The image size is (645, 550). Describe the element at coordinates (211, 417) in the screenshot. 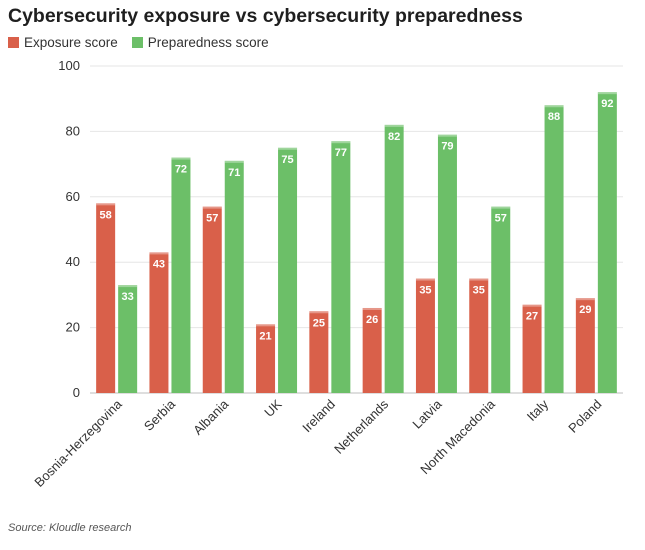

I see `x-tick-label: Albania` at that location.